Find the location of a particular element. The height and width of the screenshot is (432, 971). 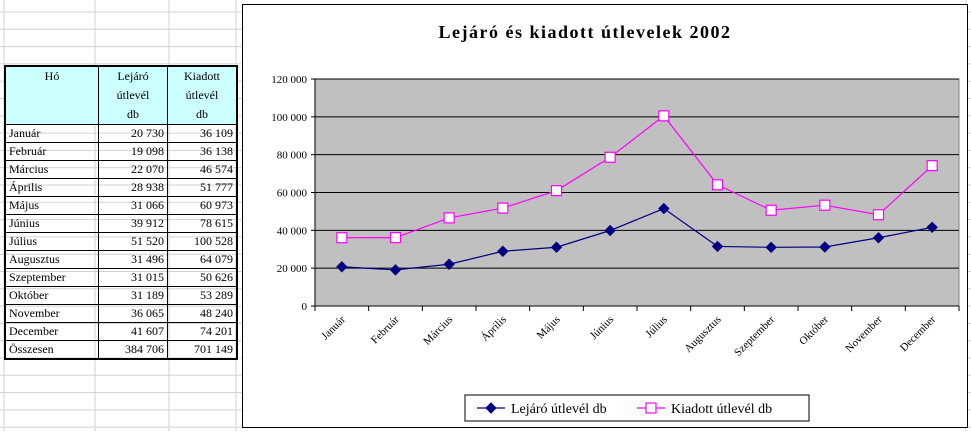

value-cell: 48 240 is located at coordinates (202, 313).